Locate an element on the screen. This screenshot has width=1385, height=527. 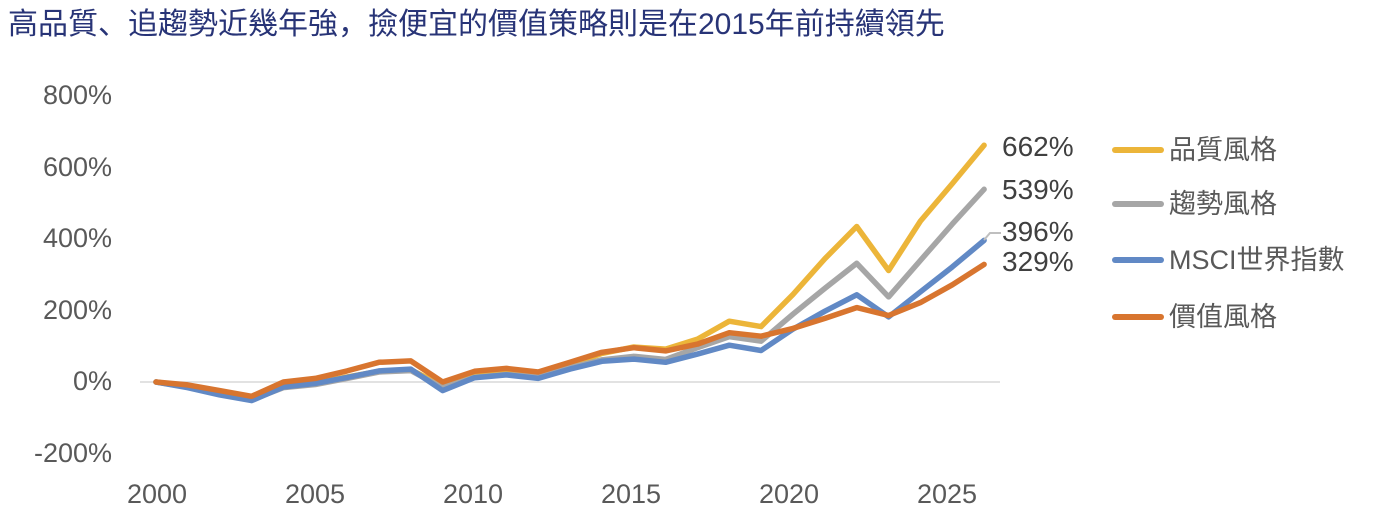
legend-label-quality: 品質風格 is located at coordinates (1223, 150).